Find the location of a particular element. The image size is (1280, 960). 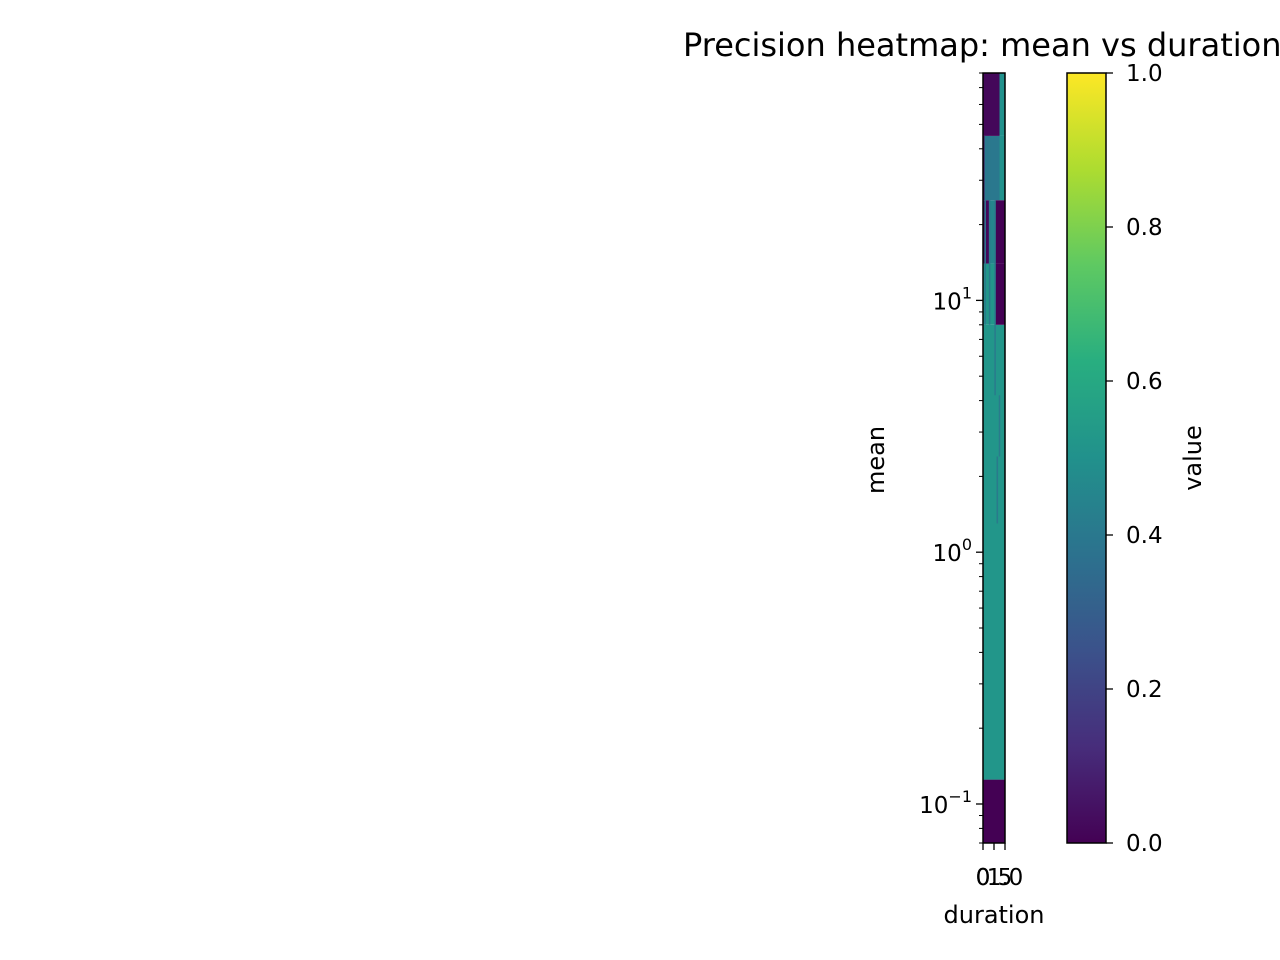

y-axis: 10⁻¹ 10⁰ 10¹ is located at coordinates (951, 458).